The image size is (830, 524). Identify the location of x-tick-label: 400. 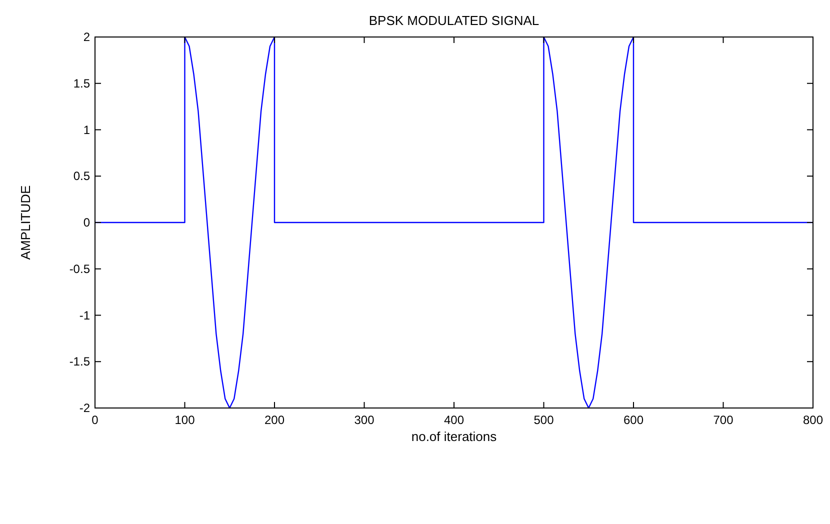
(454, 420).